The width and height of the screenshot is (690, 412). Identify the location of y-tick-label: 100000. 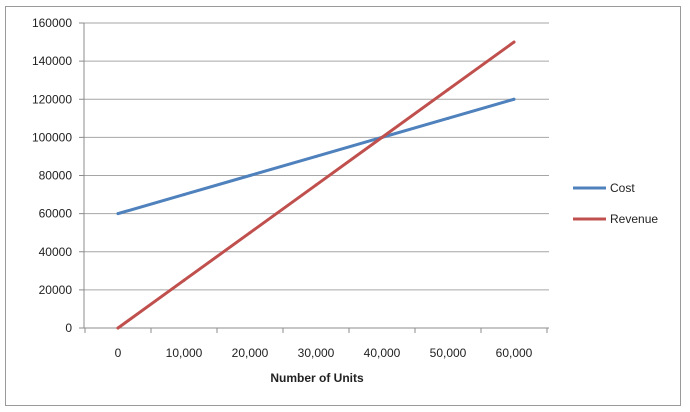
(52, 137).